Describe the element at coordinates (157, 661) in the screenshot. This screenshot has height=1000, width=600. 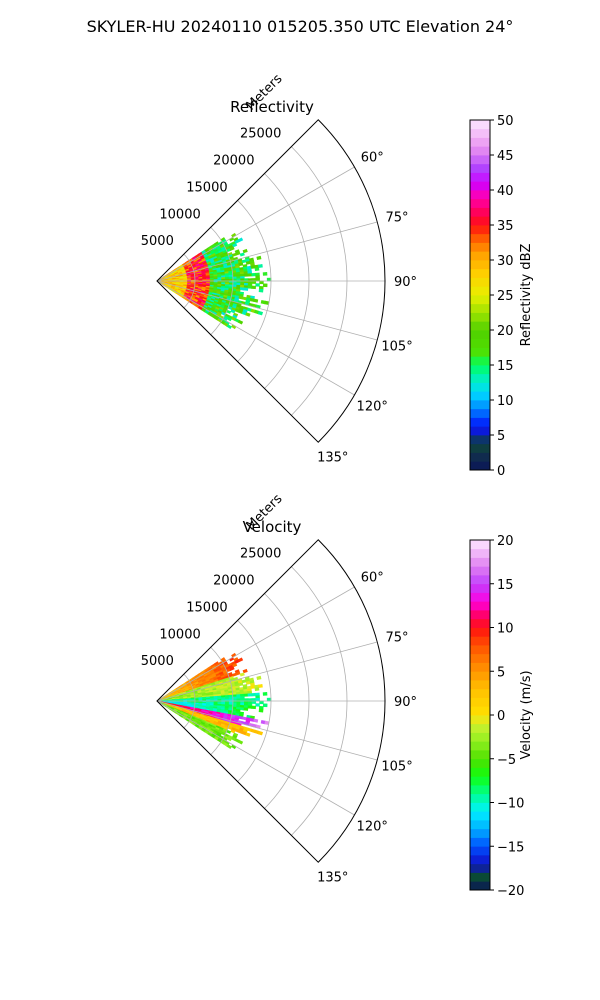
I see `velocity-range-tick-label: 5000` at that location.